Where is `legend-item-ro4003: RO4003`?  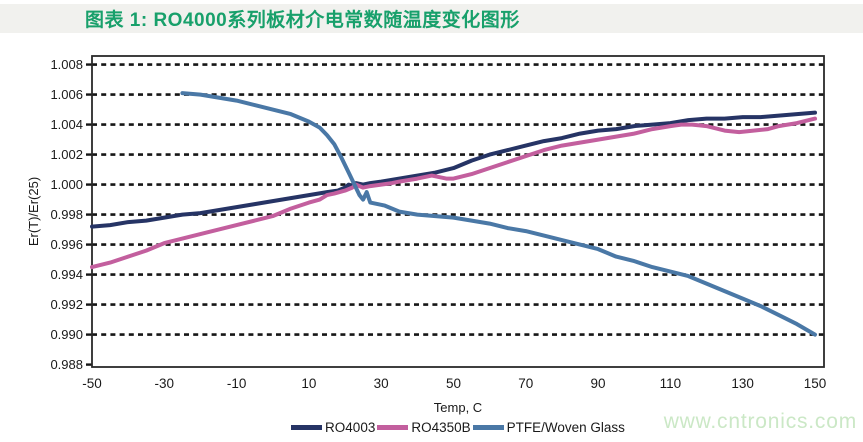 legend-item-ro4003: RO4003 is located at coordinates (333, 427).